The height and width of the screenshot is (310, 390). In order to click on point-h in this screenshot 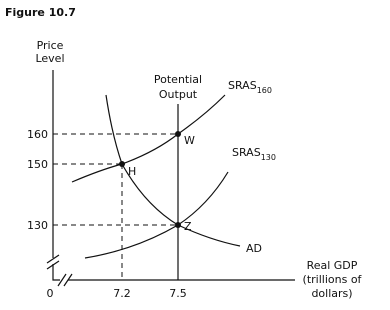, I will do `click(122, 164)`.